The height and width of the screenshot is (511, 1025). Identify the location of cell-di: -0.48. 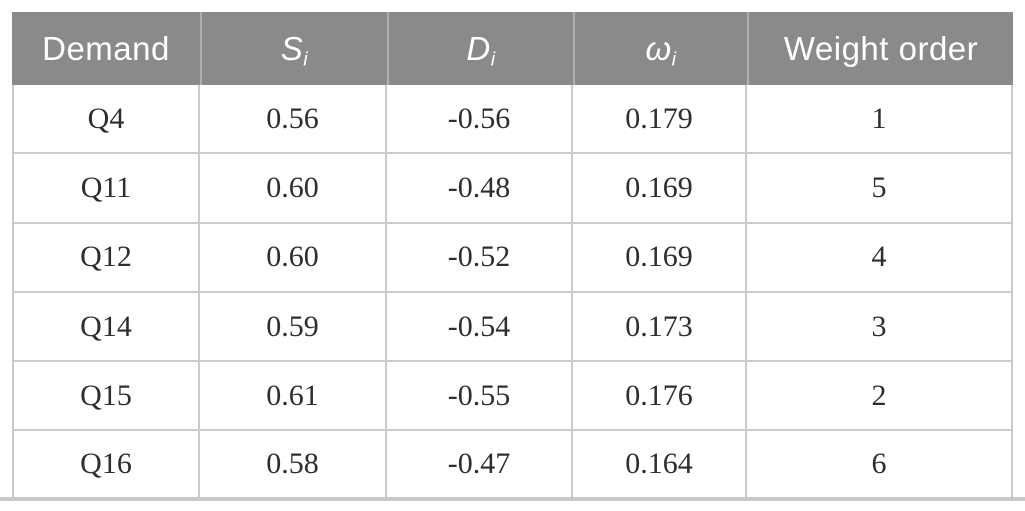
(480, 189).